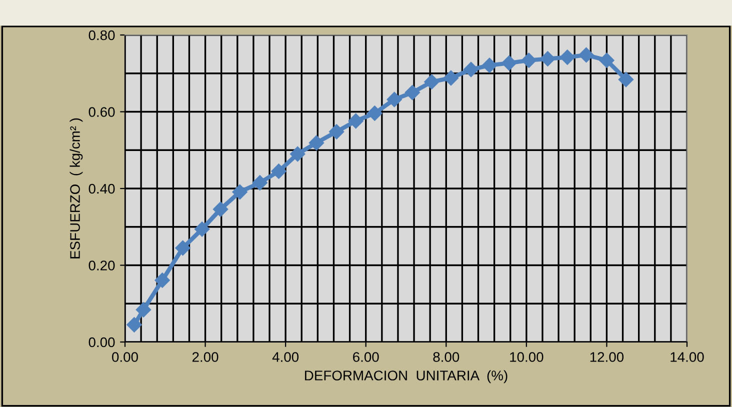  I want to click on y-tick-label: 0.80, so click(101, 35).